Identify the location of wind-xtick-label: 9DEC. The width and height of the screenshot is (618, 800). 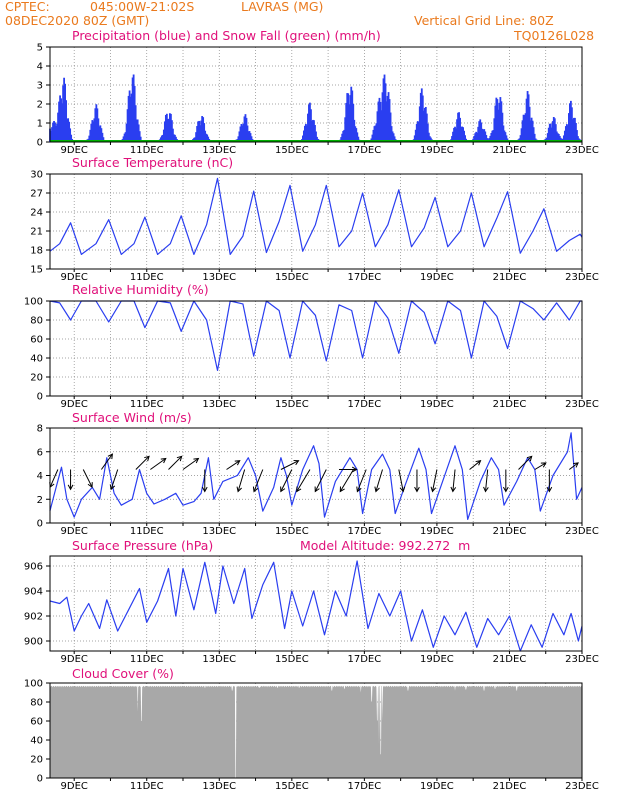
(74, 531).